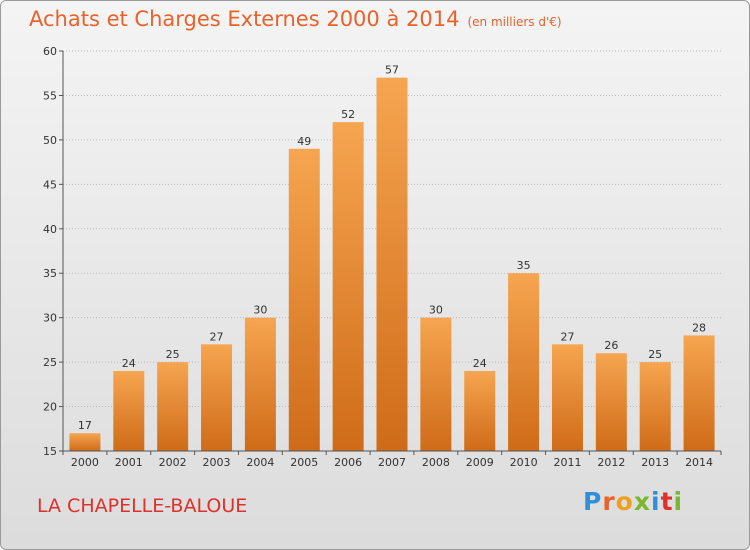 Image resolution: width=750 pixels, height=550 pixels. I want to click on x-tick-label: 2009, so click(480, 462).